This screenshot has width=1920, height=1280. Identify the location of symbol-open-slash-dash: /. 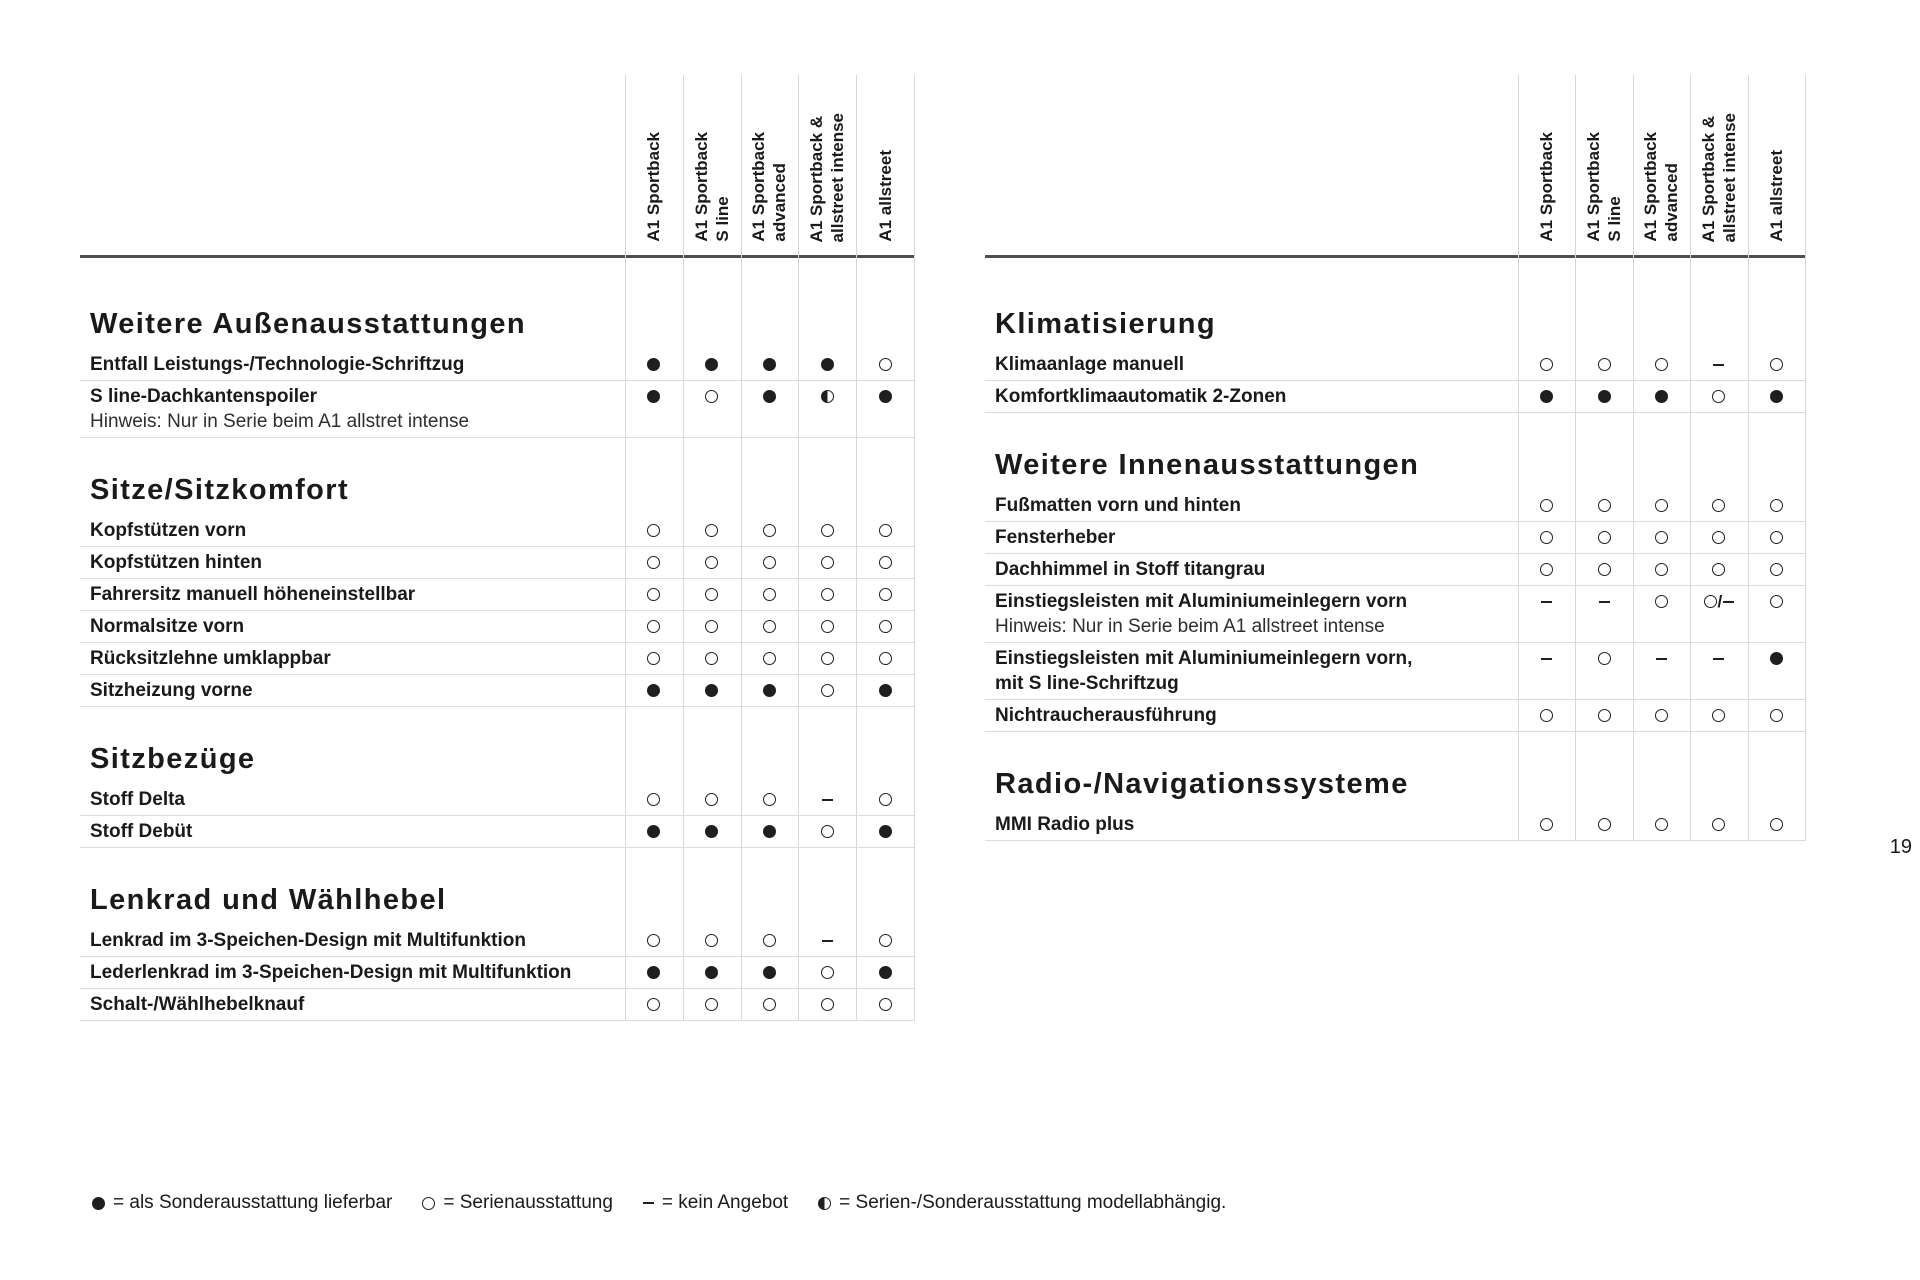
(1719, 601).